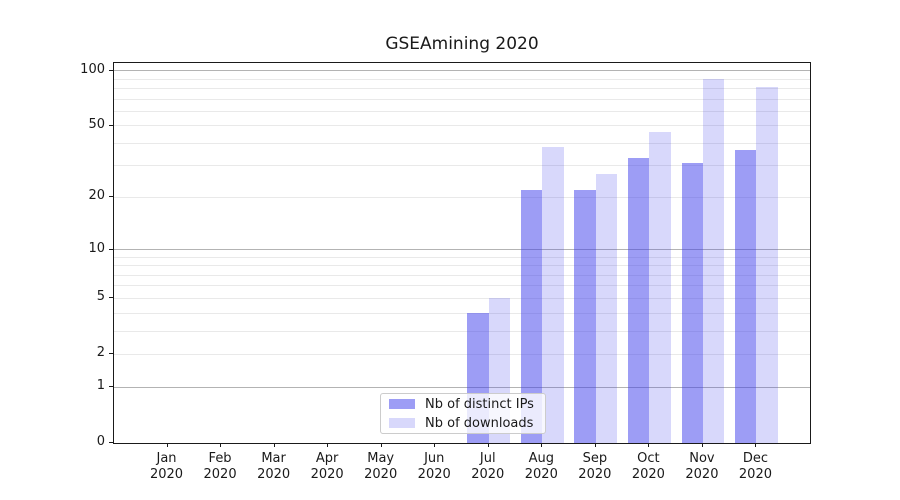  What do you see at coordinates (595, 466) in the screenshot?
I see `x-tick-label: Sep 2020` at bounding box center [595, 466].